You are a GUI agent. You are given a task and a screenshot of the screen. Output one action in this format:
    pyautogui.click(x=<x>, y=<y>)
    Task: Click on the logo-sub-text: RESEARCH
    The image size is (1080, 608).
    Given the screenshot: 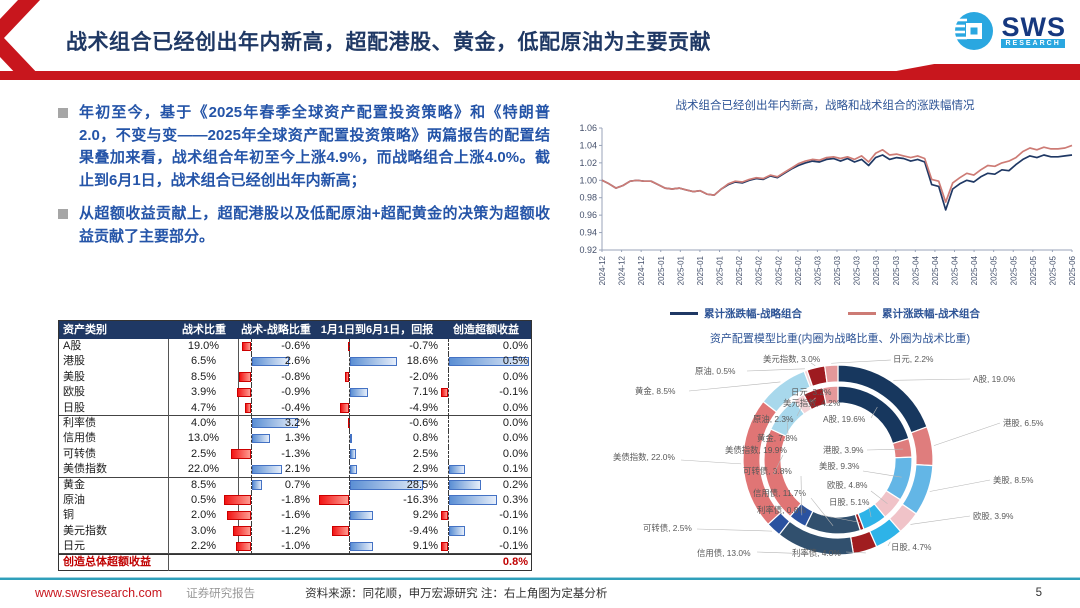 What is the action you would take?
    pyautogui.click(x=1033, y=43)
    